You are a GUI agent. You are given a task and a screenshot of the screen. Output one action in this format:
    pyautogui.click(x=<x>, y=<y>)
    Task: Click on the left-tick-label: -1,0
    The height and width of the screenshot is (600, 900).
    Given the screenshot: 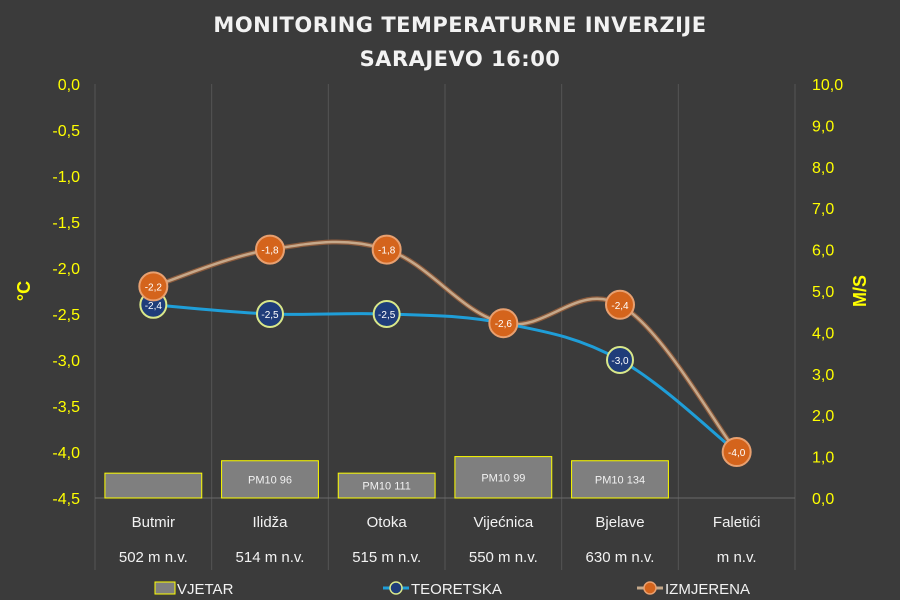 What is the action you would take?
    pyautogui.click(x=66, y=177)
    